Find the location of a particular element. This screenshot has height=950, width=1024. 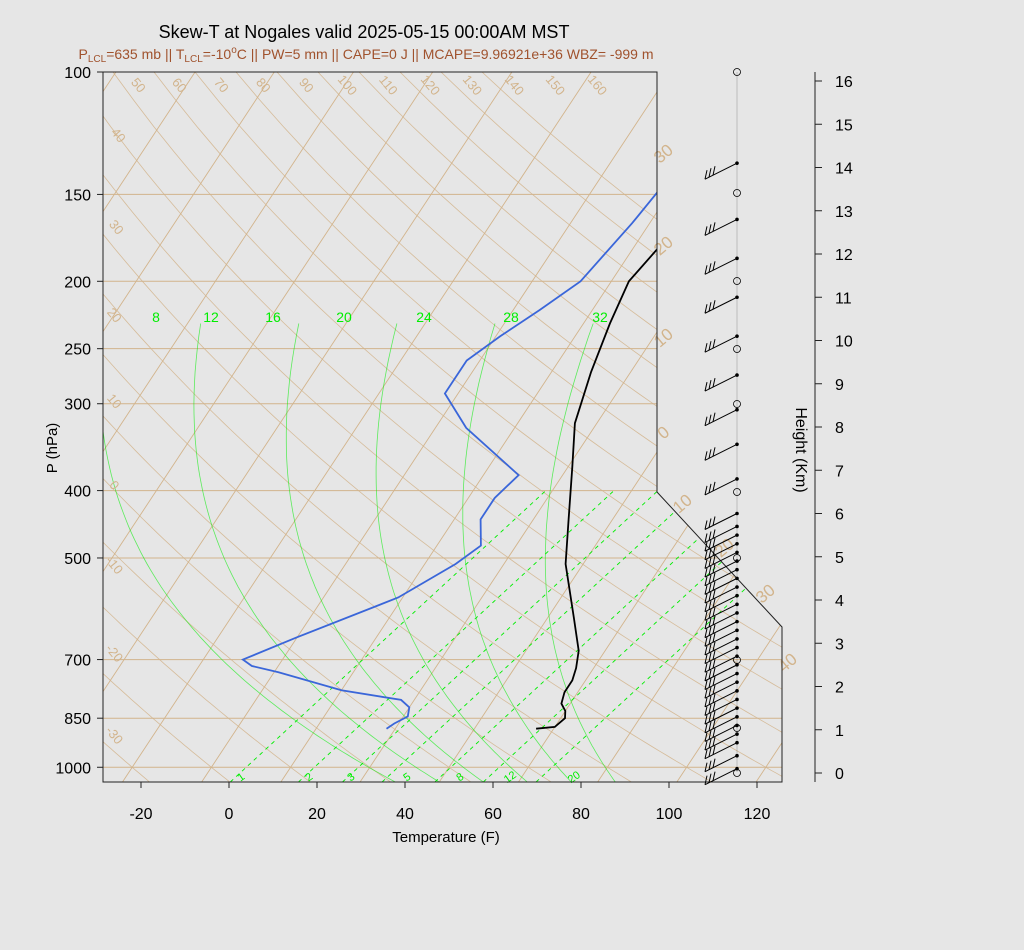

inset-isotherm-label: 30 is located at coordinates (765, 593).